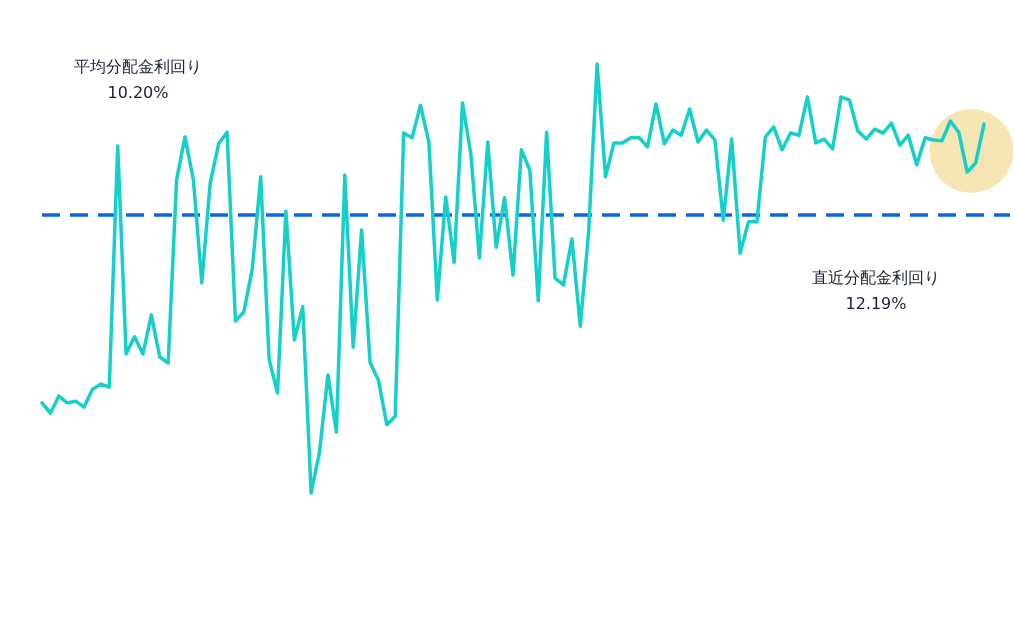  What do you see at coordinates (876, 290) in the screenshot?
I see `annotation: 直近分配金利回り 12.19%` at bounding box center [876, 290].